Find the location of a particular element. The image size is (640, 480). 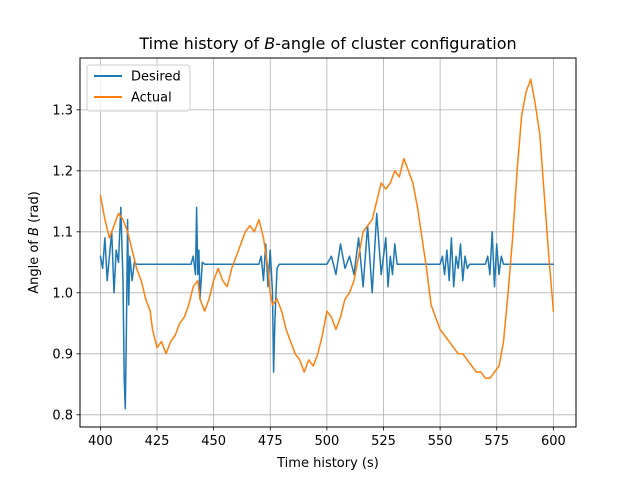

x-tick-label: 400 is located at coordinates (100, 441).